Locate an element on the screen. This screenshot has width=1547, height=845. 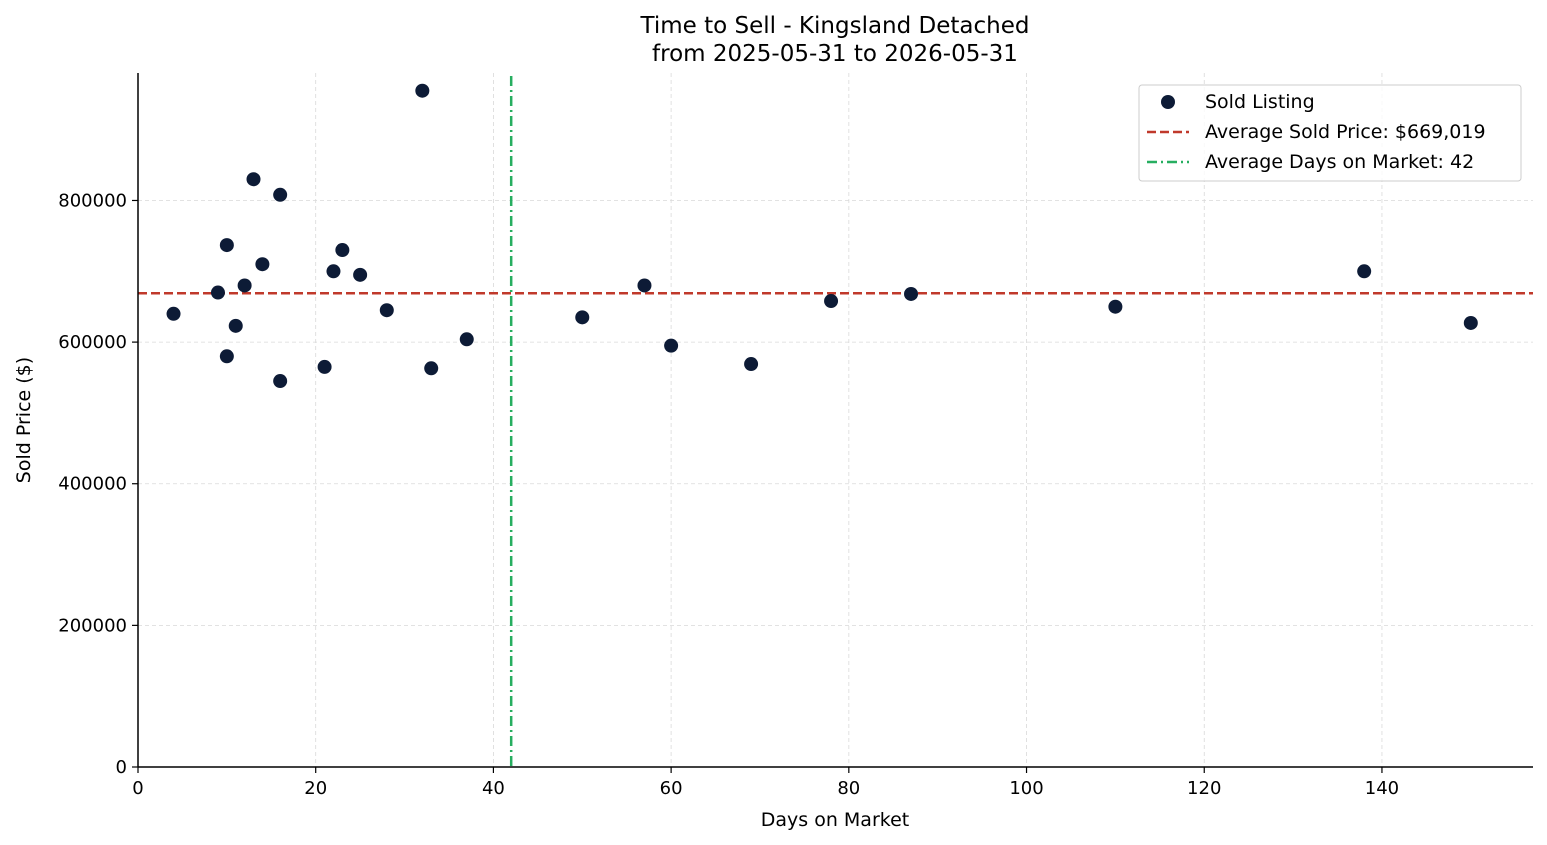
x-tick-label-0: 0 is located at coordinates (137, 788).